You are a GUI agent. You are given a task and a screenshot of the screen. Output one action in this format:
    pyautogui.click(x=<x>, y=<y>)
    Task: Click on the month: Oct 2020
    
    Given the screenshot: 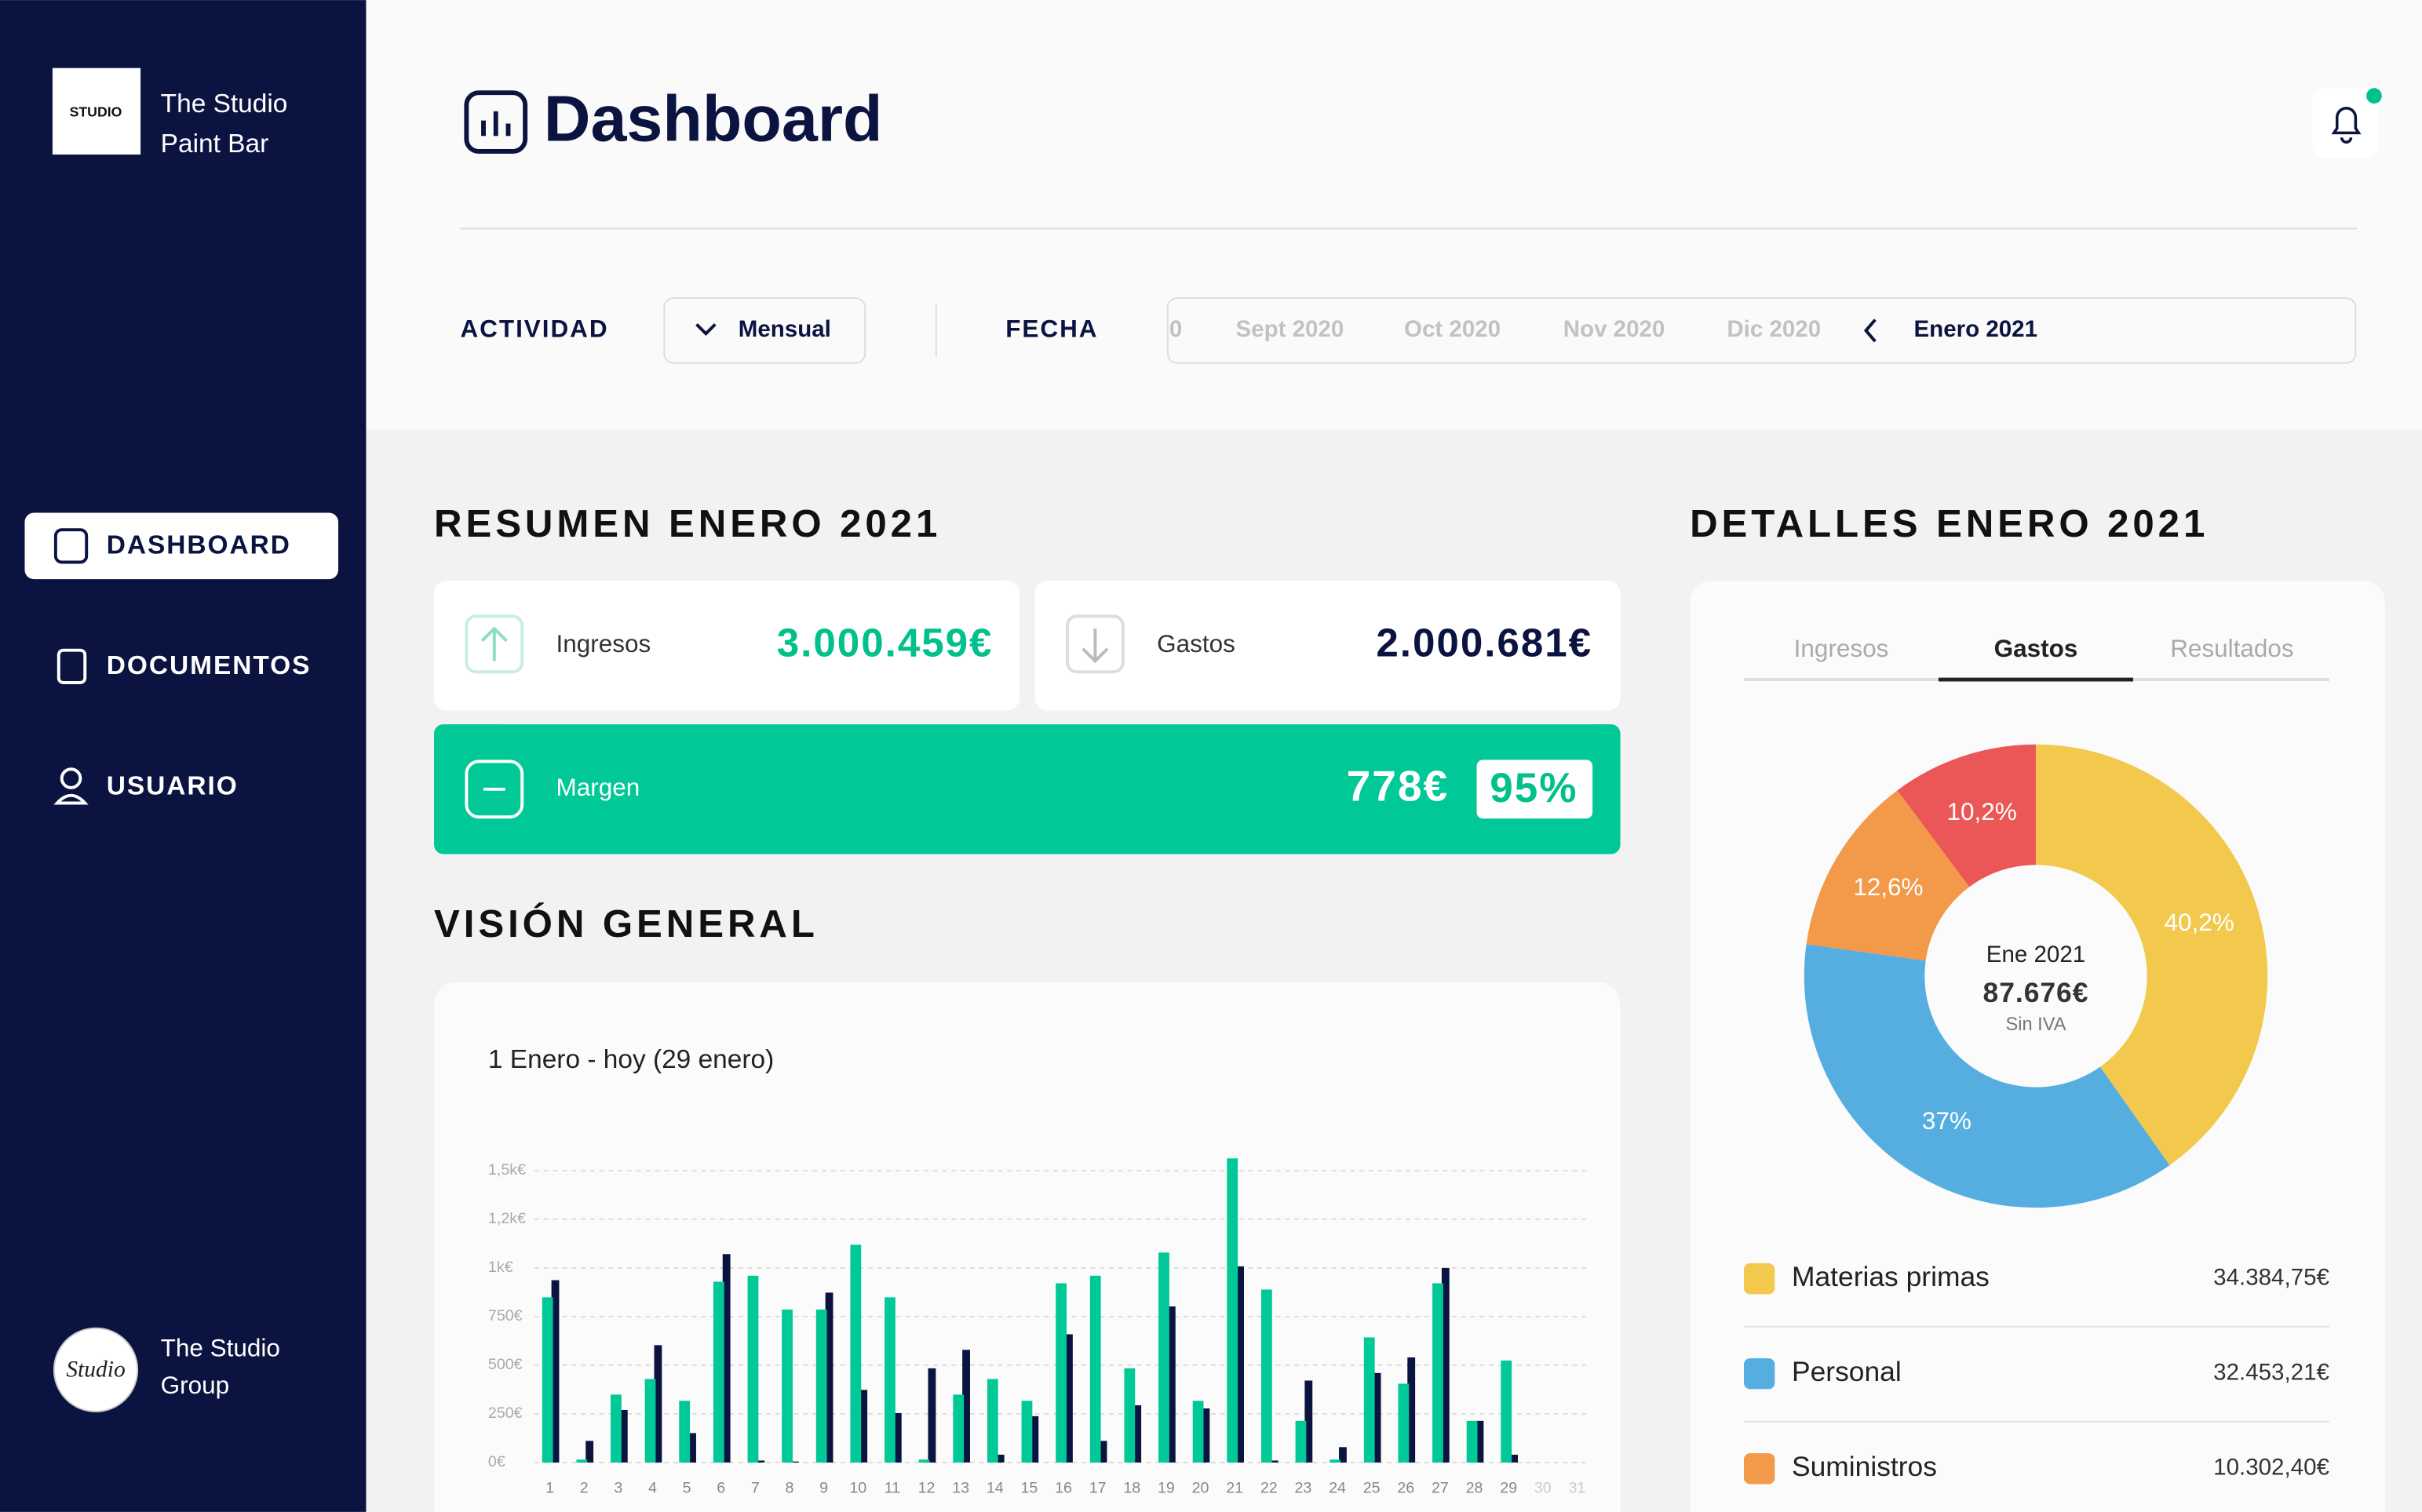 What is the action you would take?
    pyautogui.click(x=1452, y=329)
    